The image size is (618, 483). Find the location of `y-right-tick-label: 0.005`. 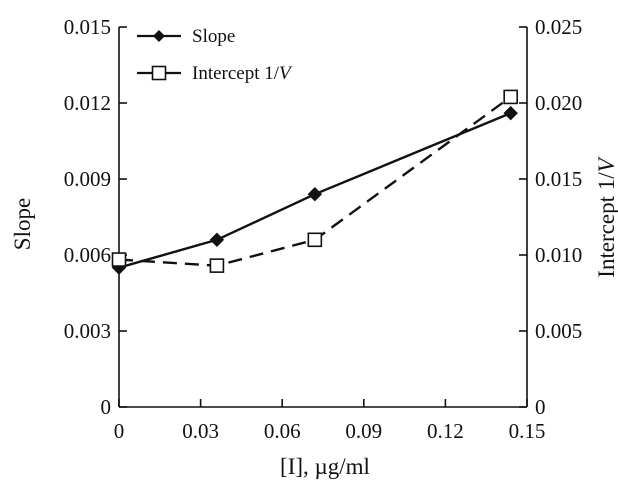

y-right-tick-label: 0.005 is located at coordinates (558, 331).